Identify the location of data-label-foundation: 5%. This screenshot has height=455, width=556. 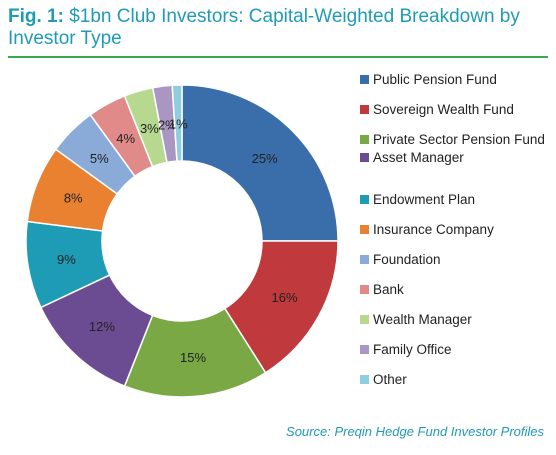
(99, 158).